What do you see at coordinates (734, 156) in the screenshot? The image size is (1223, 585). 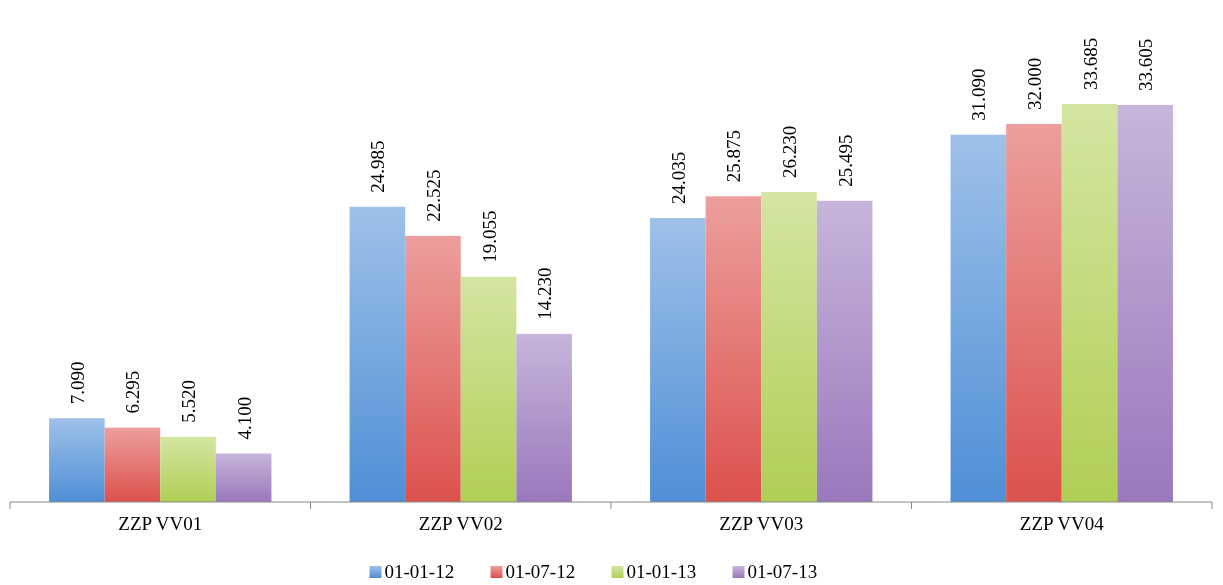 I see `data-label: 25.875` at bounding box center [734, 156].